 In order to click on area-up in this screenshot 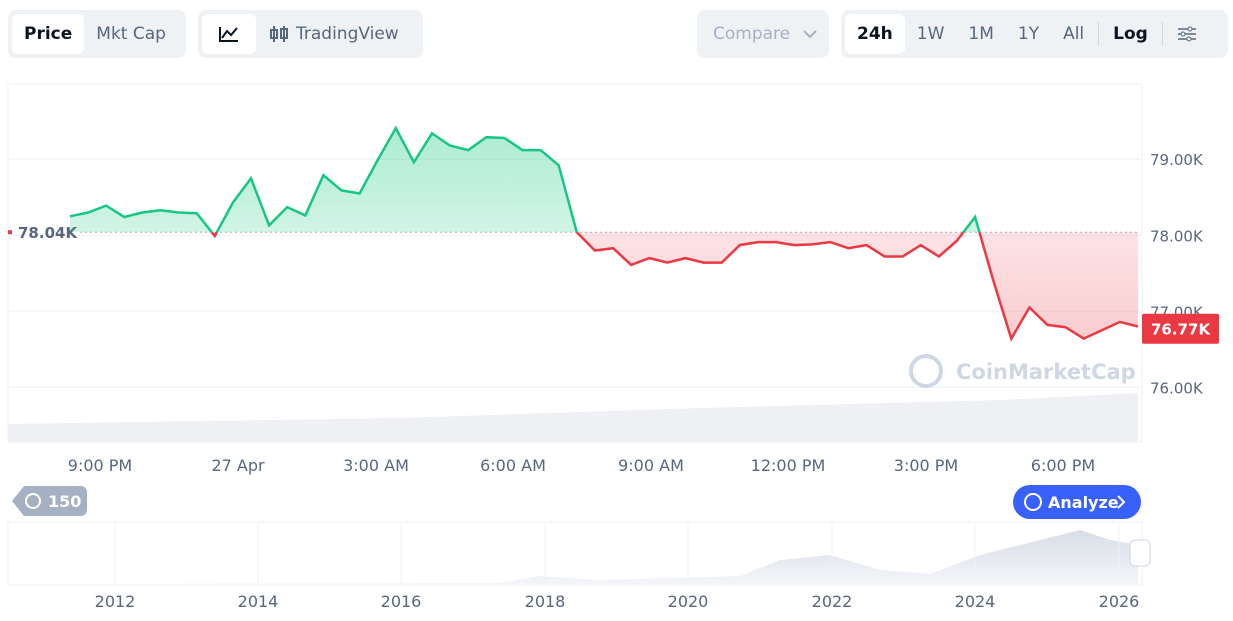, I will do `click(525, 180)`.